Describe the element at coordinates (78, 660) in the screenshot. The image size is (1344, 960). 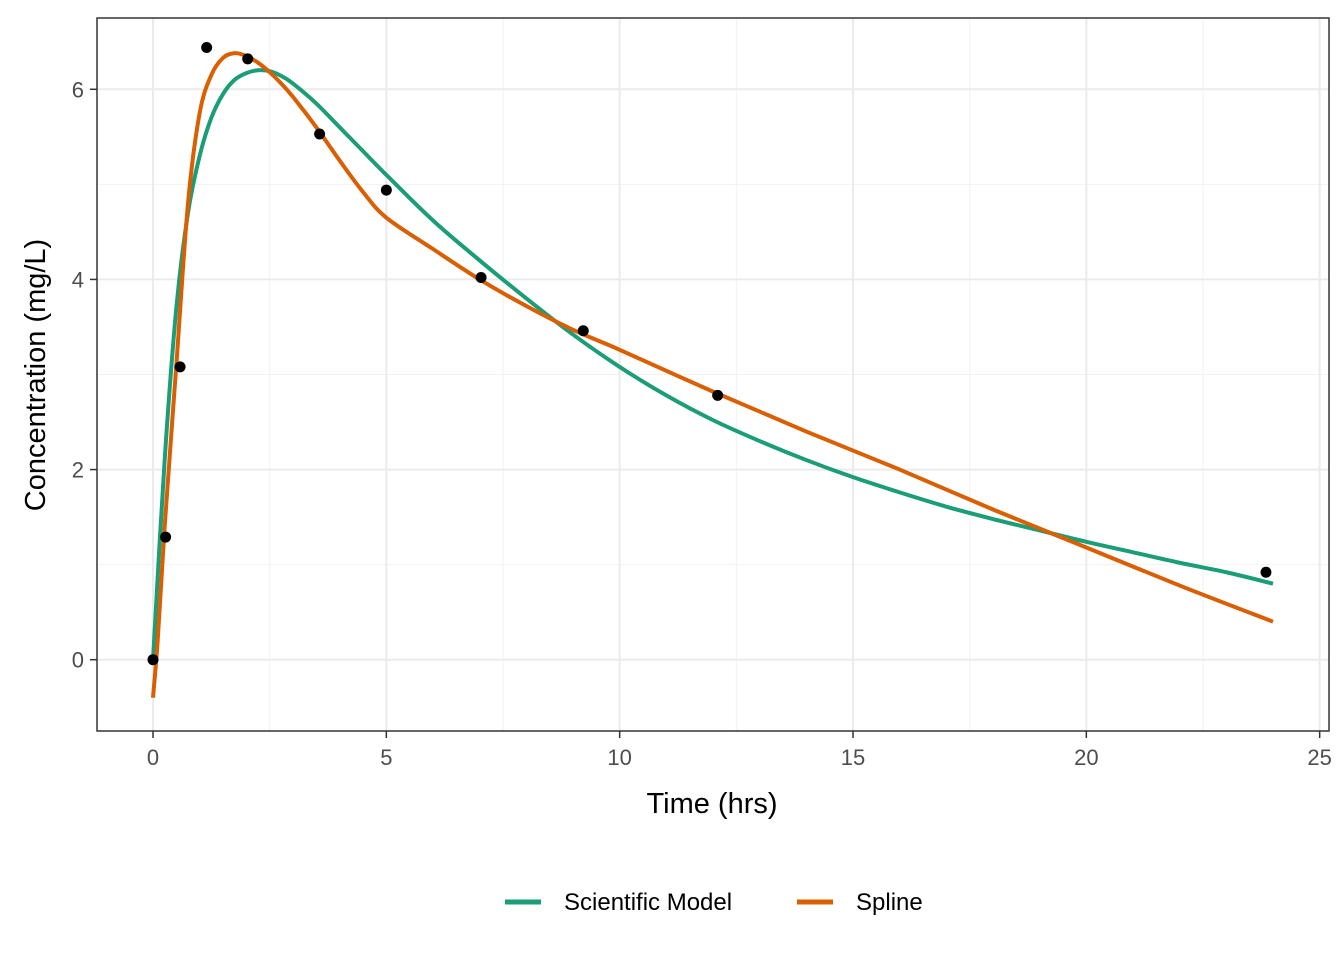
I see `y-tick-label: 0` at that location.